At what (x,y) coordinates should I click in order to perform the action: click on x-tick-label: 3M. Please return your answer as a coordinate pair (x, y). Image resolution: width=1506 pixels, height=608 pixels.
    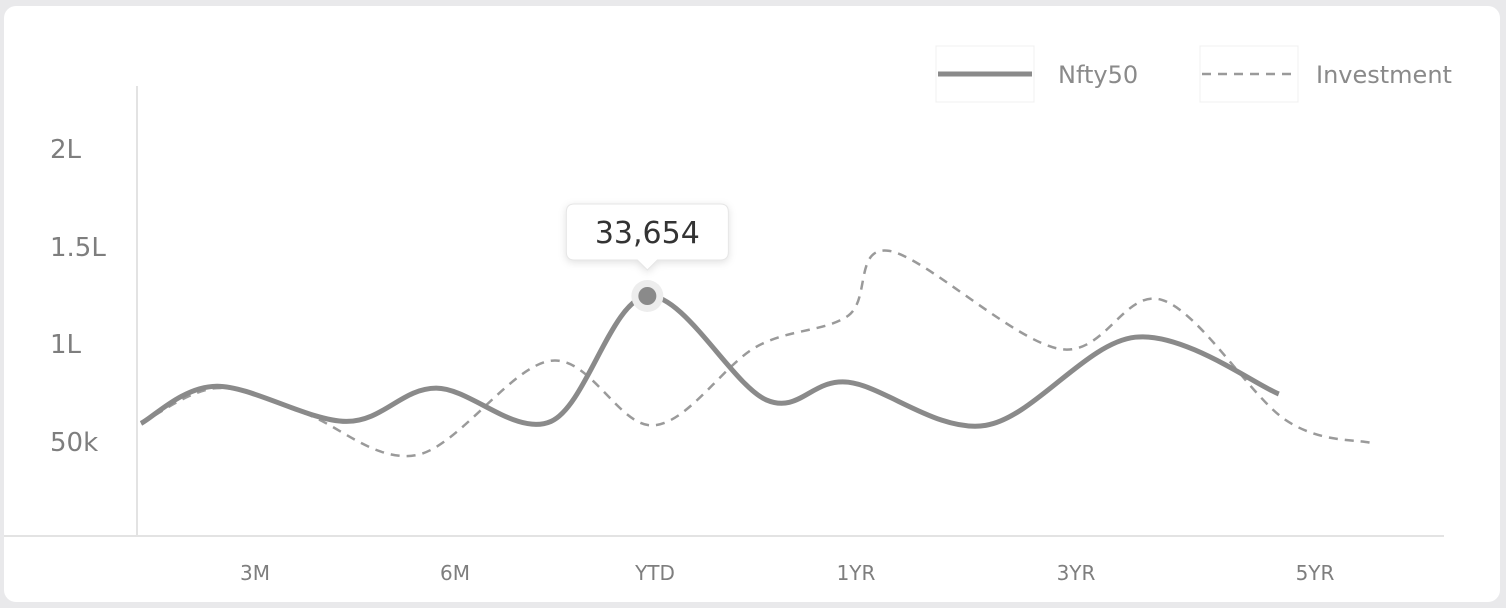
    Looking at the image, I should click on (255, 573).